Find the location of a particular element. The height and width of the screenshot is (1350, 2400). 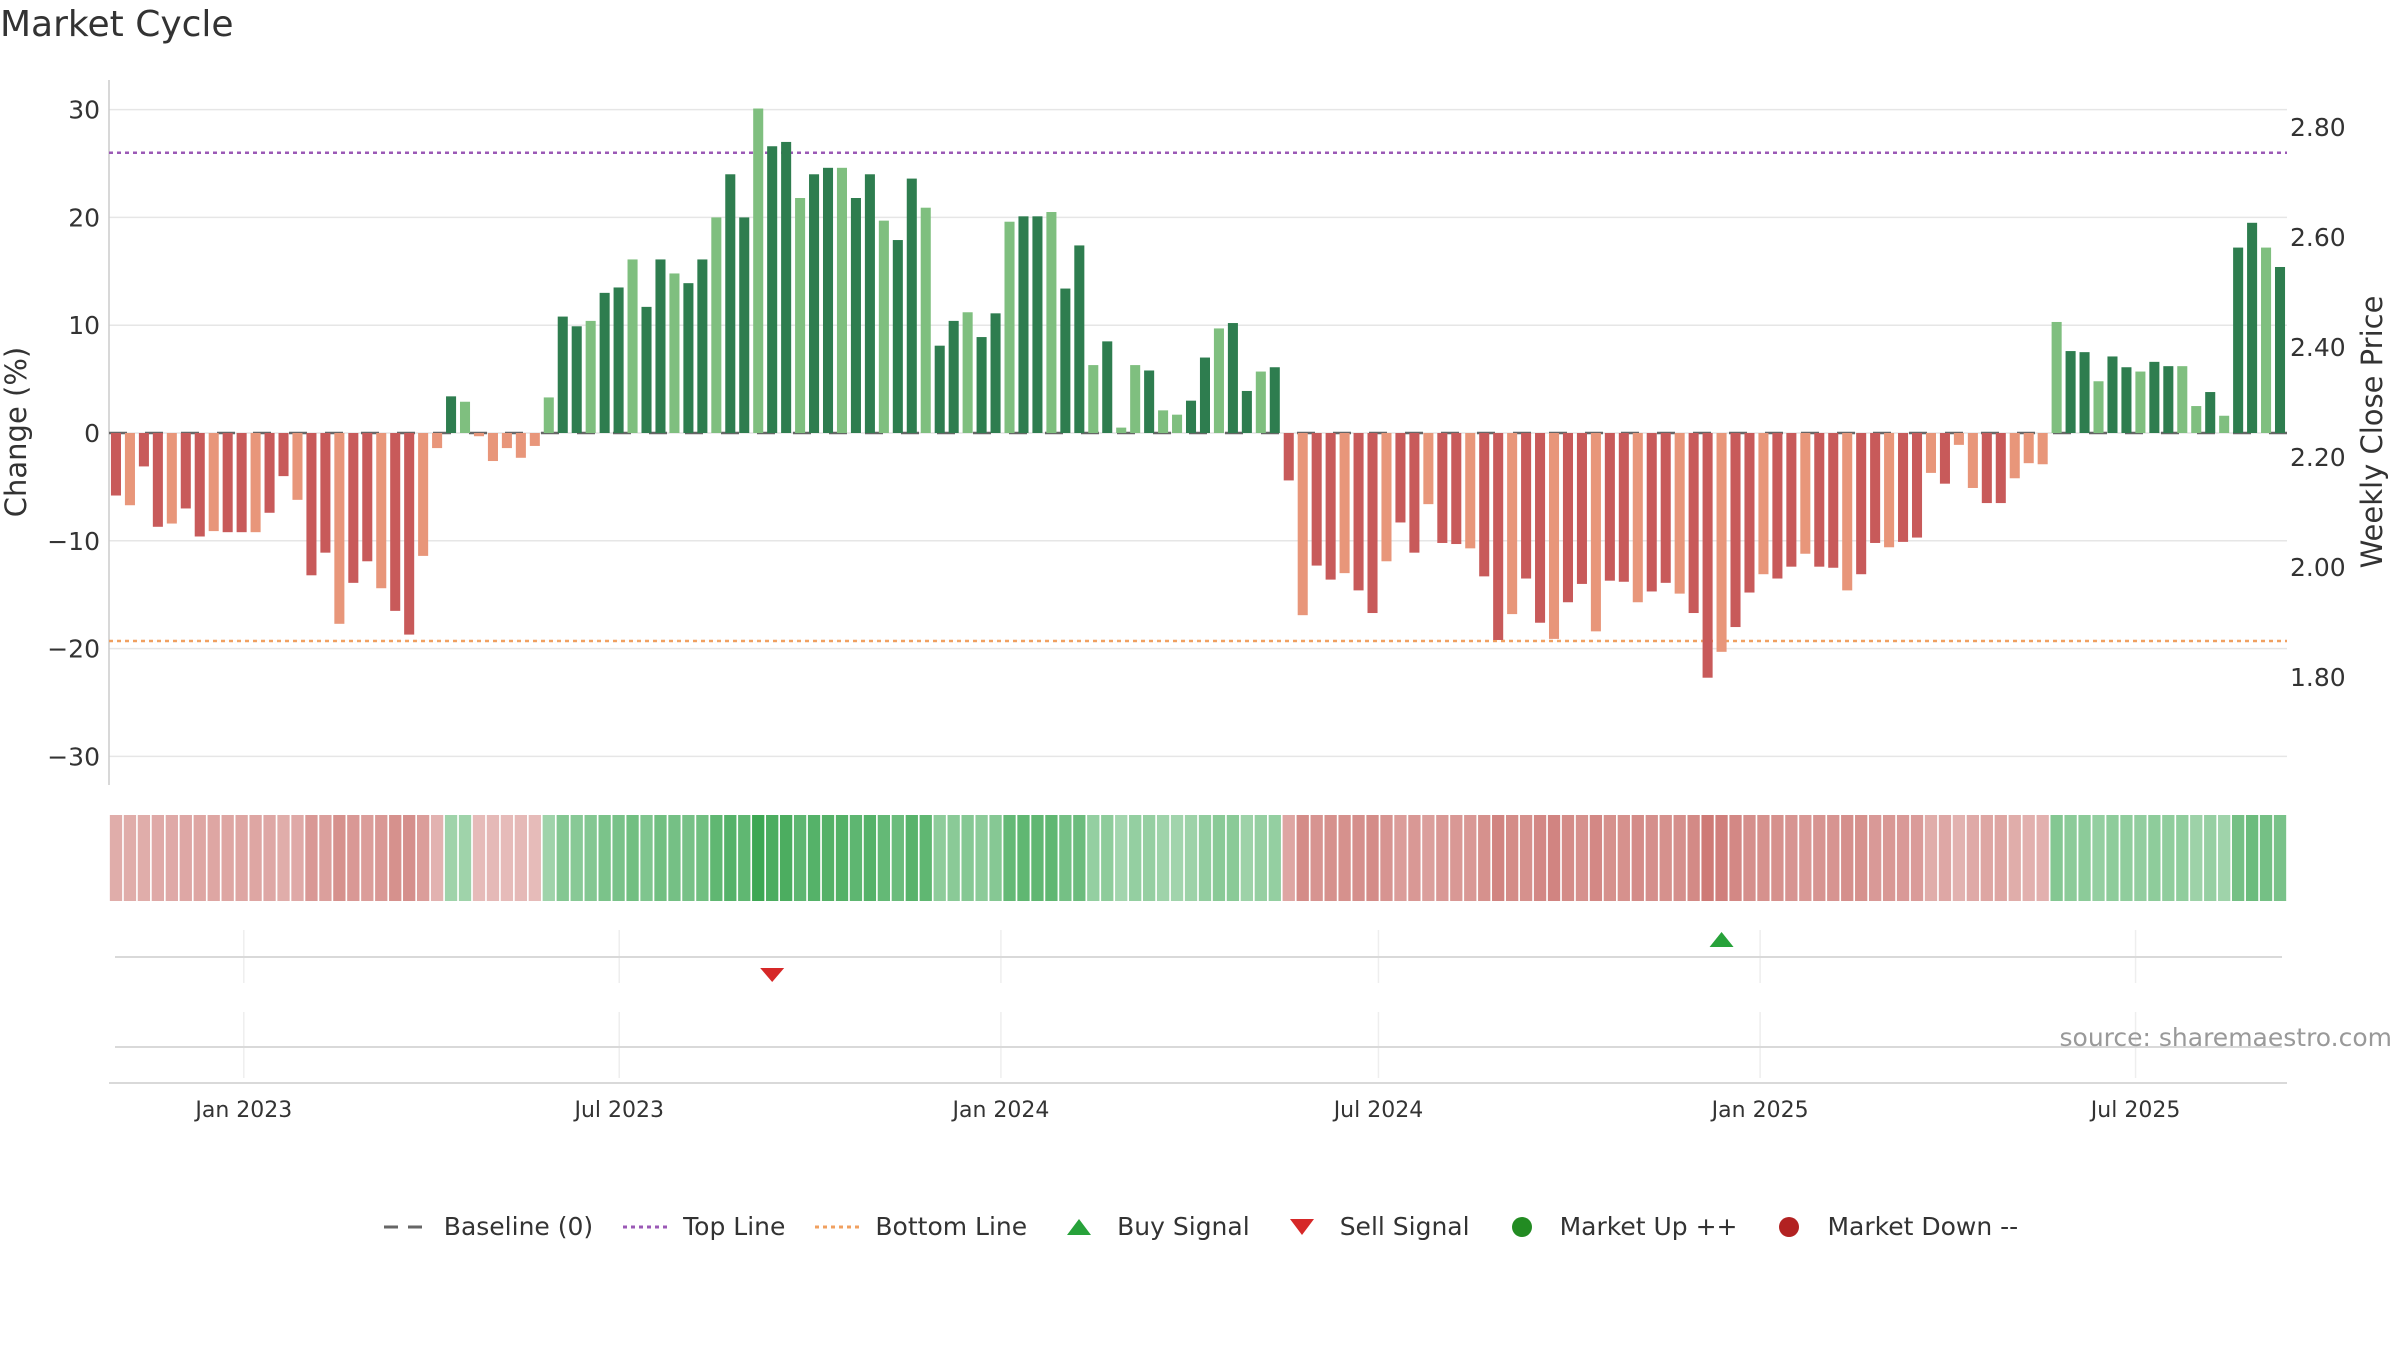

y-tick-label: 0 is located at coordinates (92, 433).